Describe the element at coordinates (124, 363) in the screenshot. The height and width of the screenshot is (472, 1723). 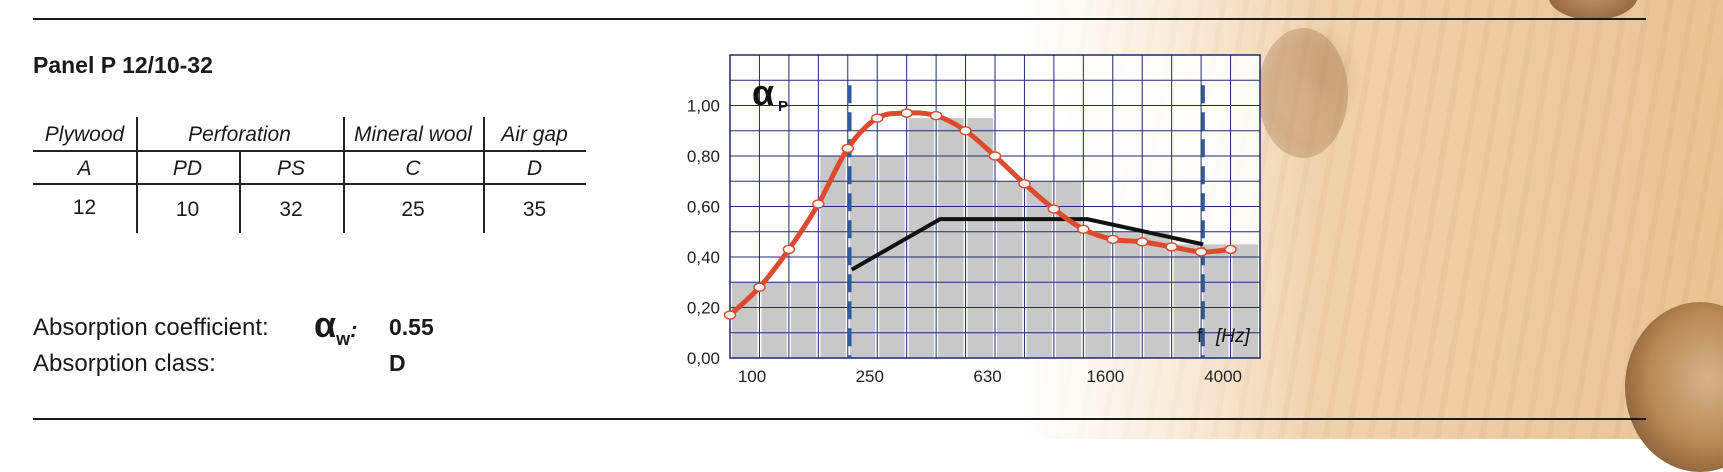
I see `absorption-class-label: Absorption class:` at that location.